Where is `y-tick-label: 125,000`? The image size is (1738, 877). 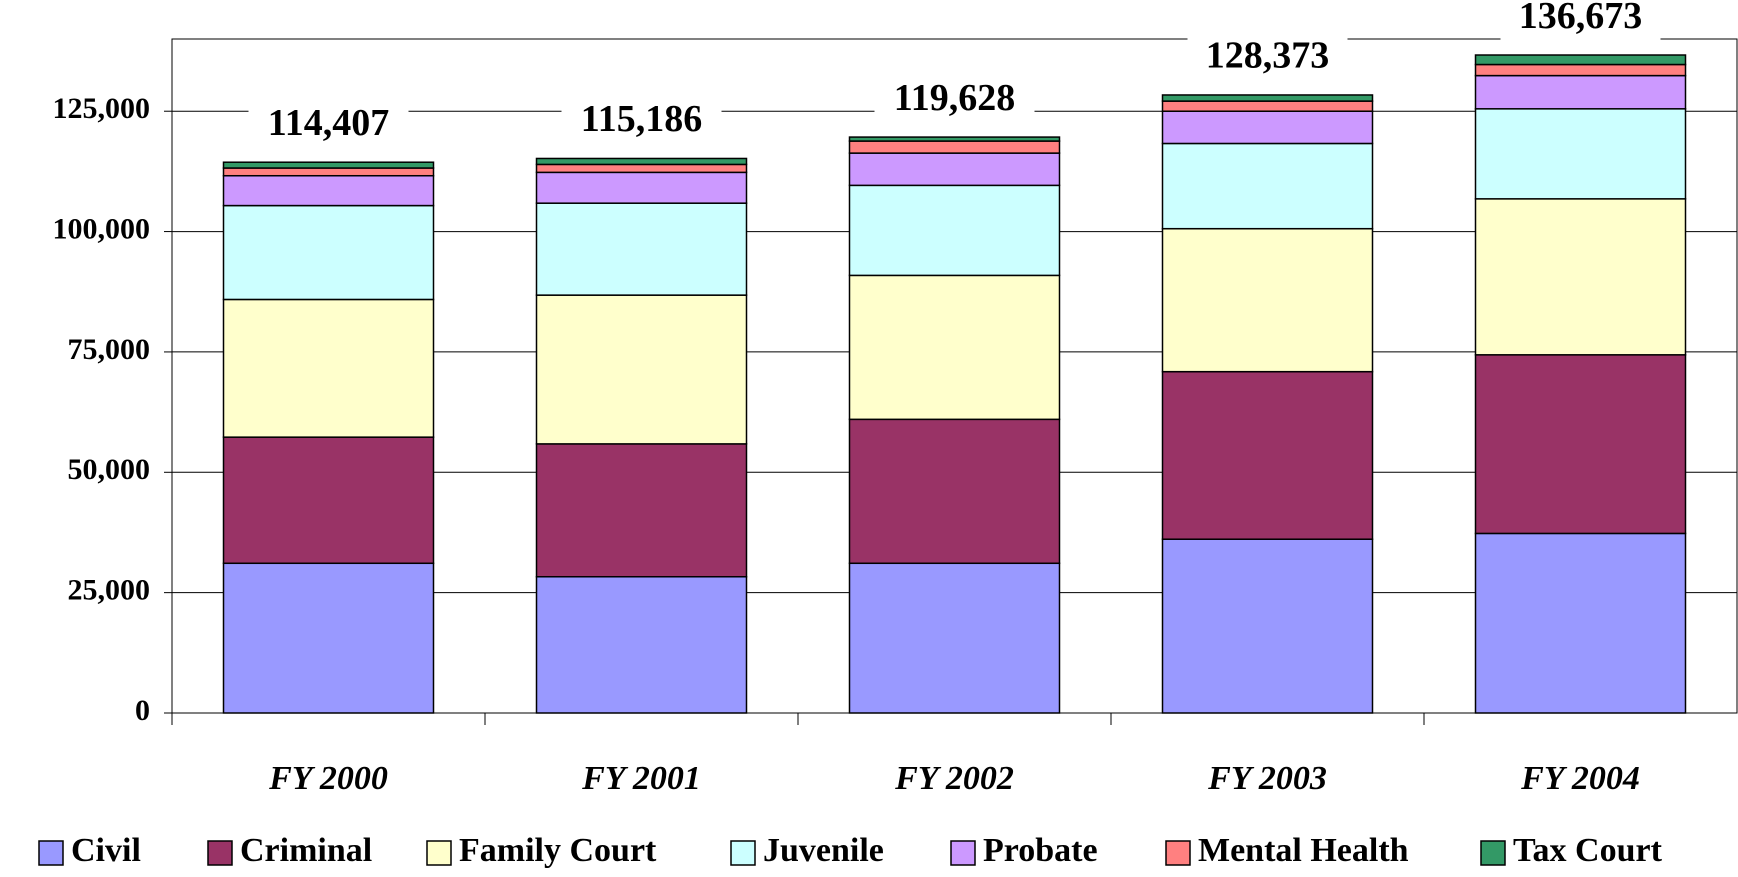 y-tick-label: 125,000 is located at coordinates (102, 108).